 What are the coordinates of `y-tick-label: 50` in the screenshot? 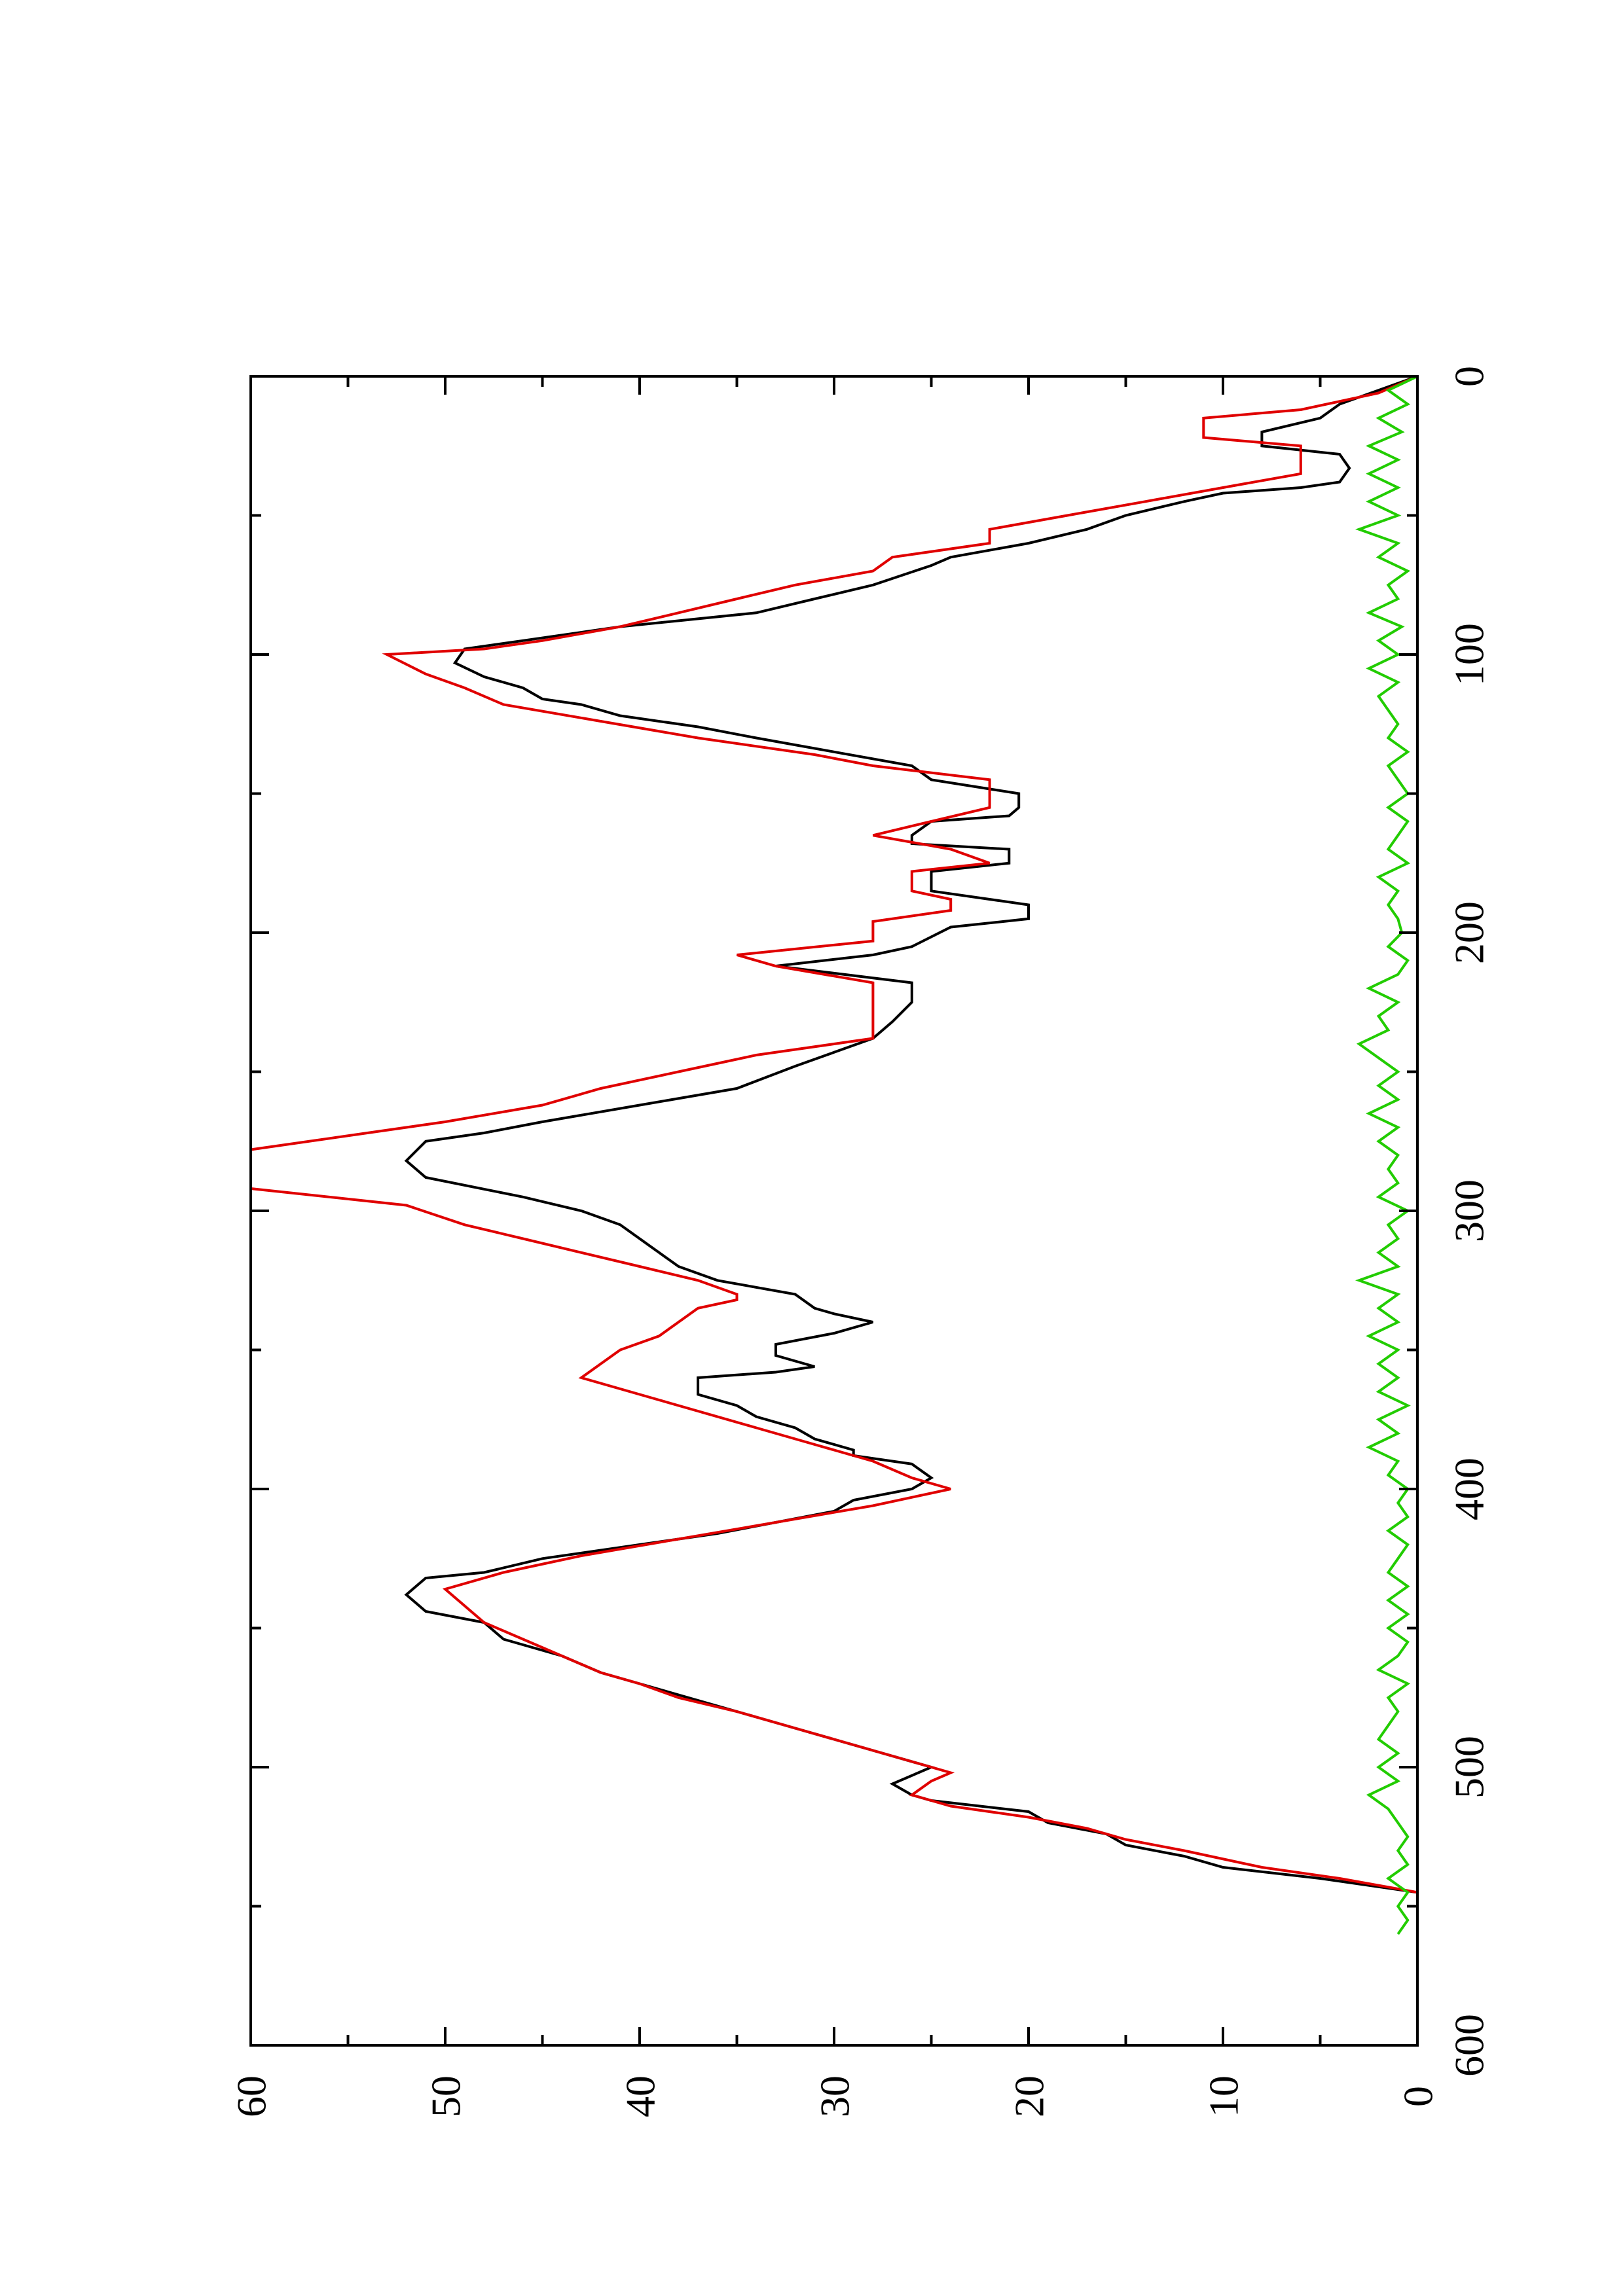 It's located at (445, 2096).